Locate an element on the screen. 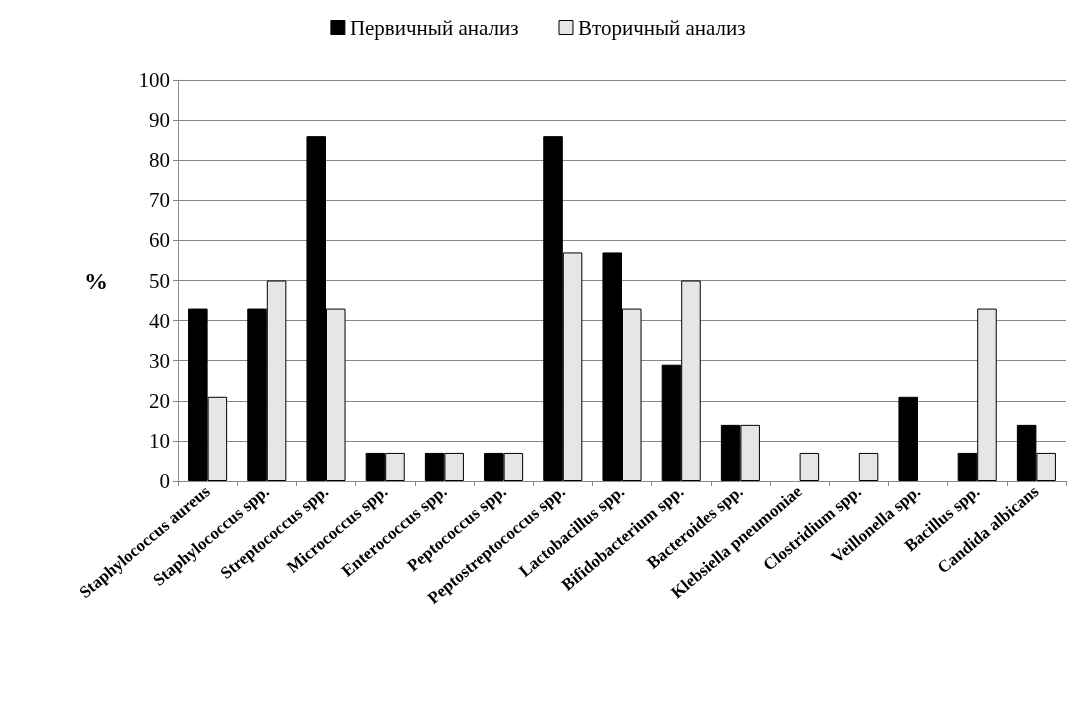 This screenshot has width=1076, height=717. y-tick-label: 30 is located at coordinates (159, 360).